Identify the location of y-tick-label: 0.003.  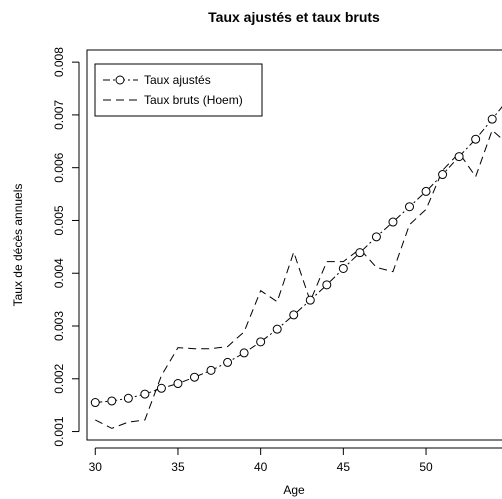
(59, 326).